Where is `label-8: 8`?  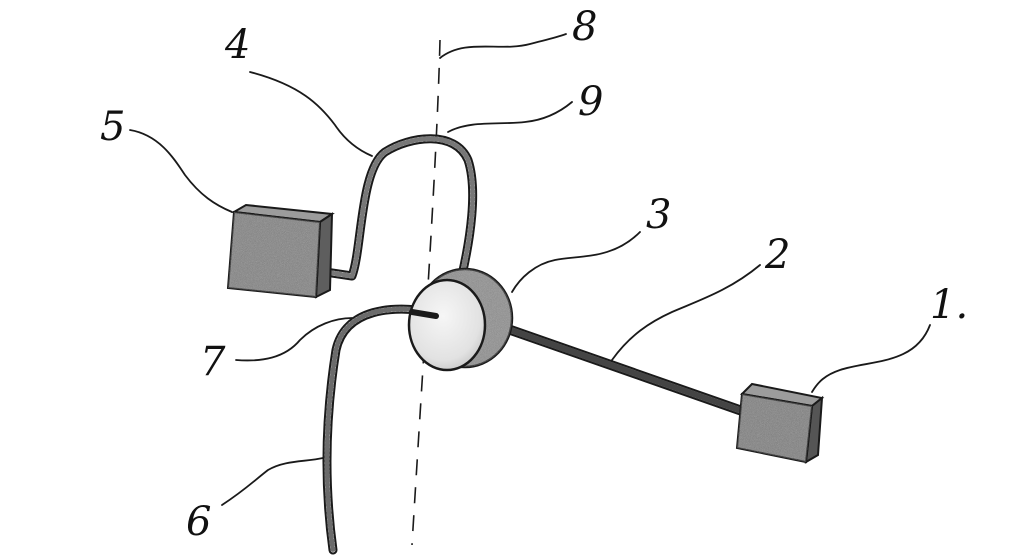
label-8: 8 is located at coordinates (584, 27).